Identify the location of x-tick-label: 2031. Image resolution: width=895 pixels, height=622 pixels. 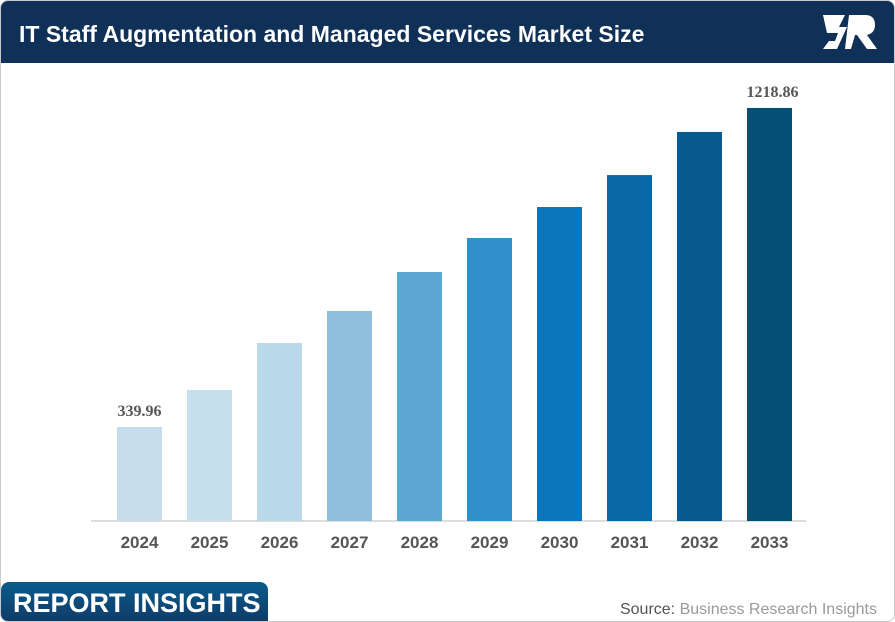
(630, 542).